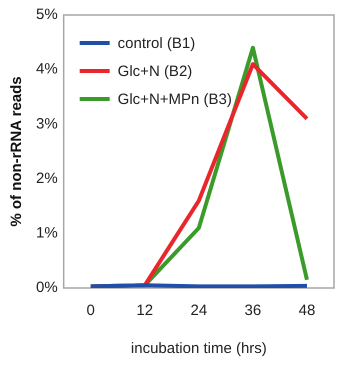  I want to click on legend-label: control (B1), so click(157, 43).